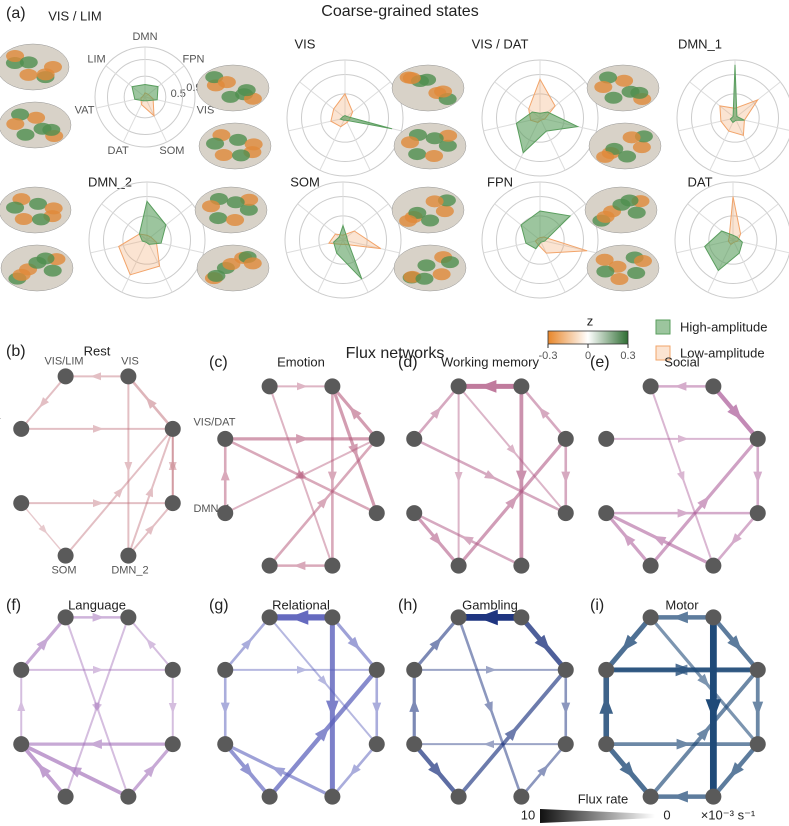 The width and height of the screenshot is (789, 826). I want to click on tick-label: 0, so click(588, 356).